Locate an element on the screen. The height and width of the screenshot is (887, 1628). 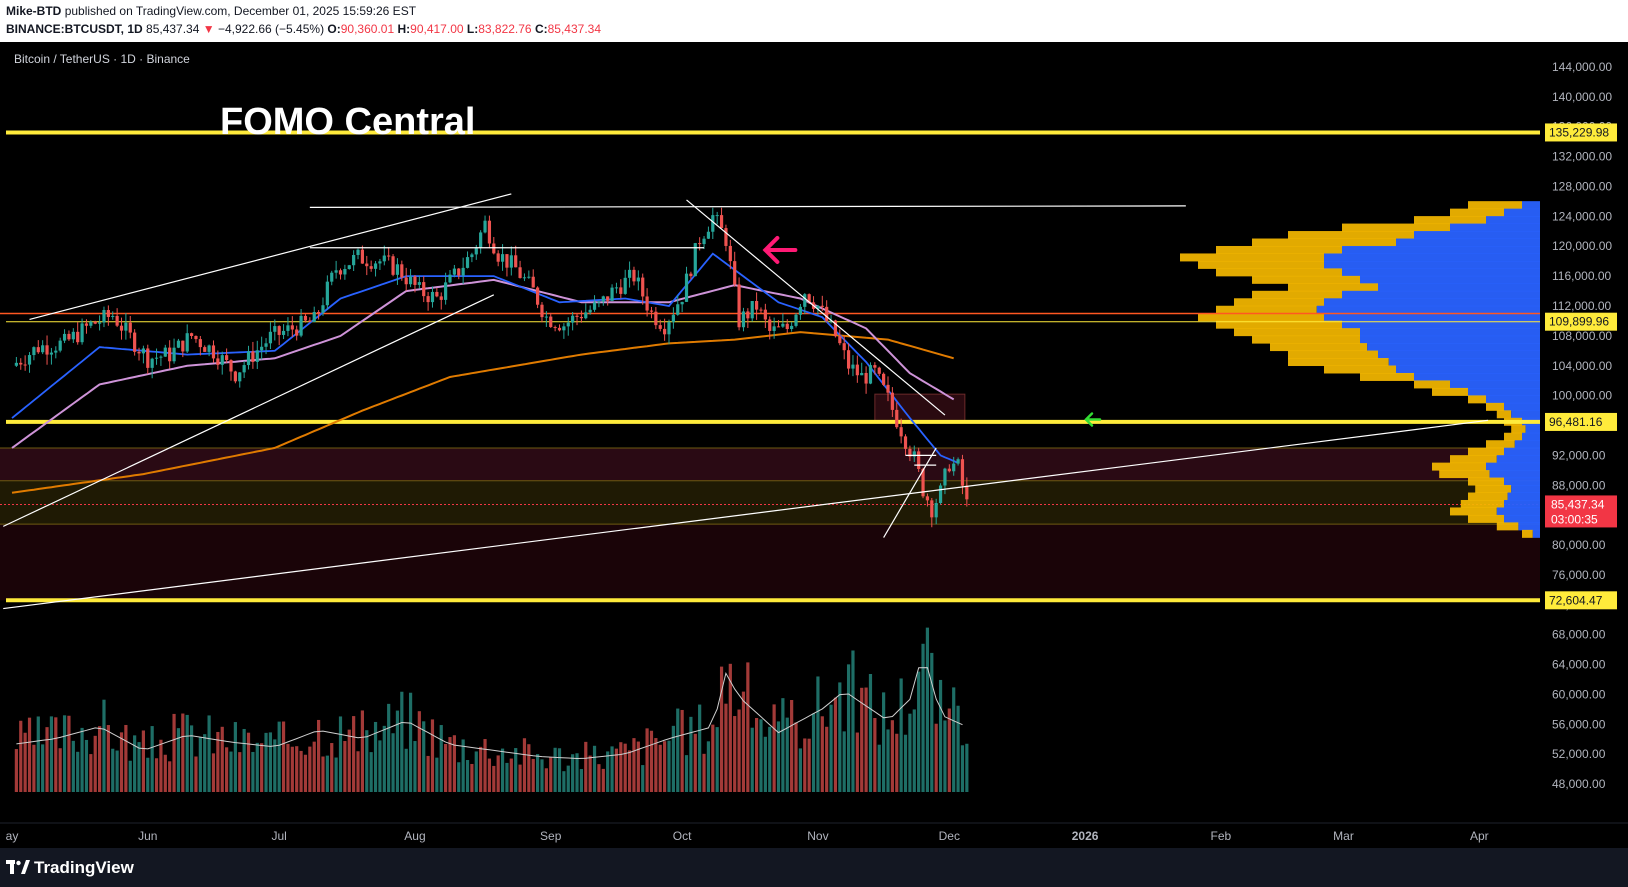
channel-upper is located at coordinates (270, 257).